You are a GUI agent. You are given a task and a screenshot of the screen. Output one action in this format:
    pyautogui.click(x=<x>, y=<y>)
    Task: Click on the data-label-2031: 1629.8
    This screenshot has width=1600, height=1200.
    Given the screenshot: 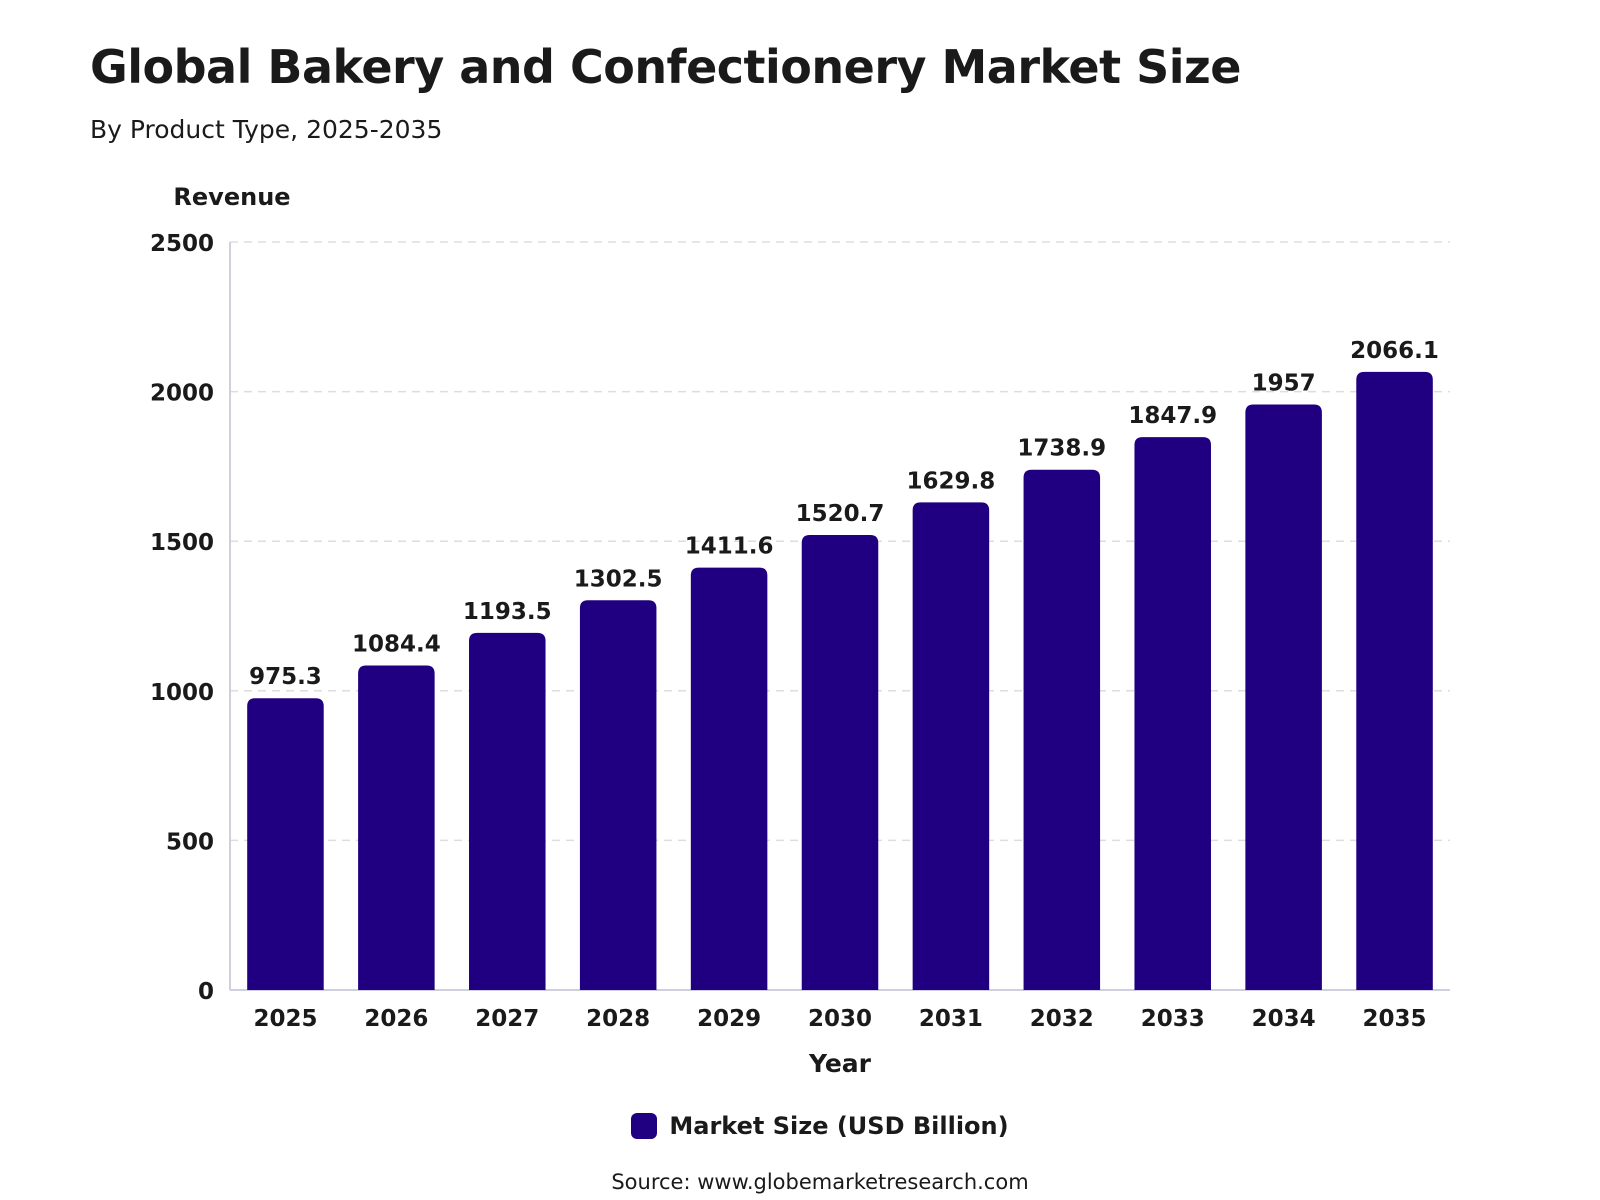 What is the action you would take?
    pyautogui.click(x=951, y=481)
    